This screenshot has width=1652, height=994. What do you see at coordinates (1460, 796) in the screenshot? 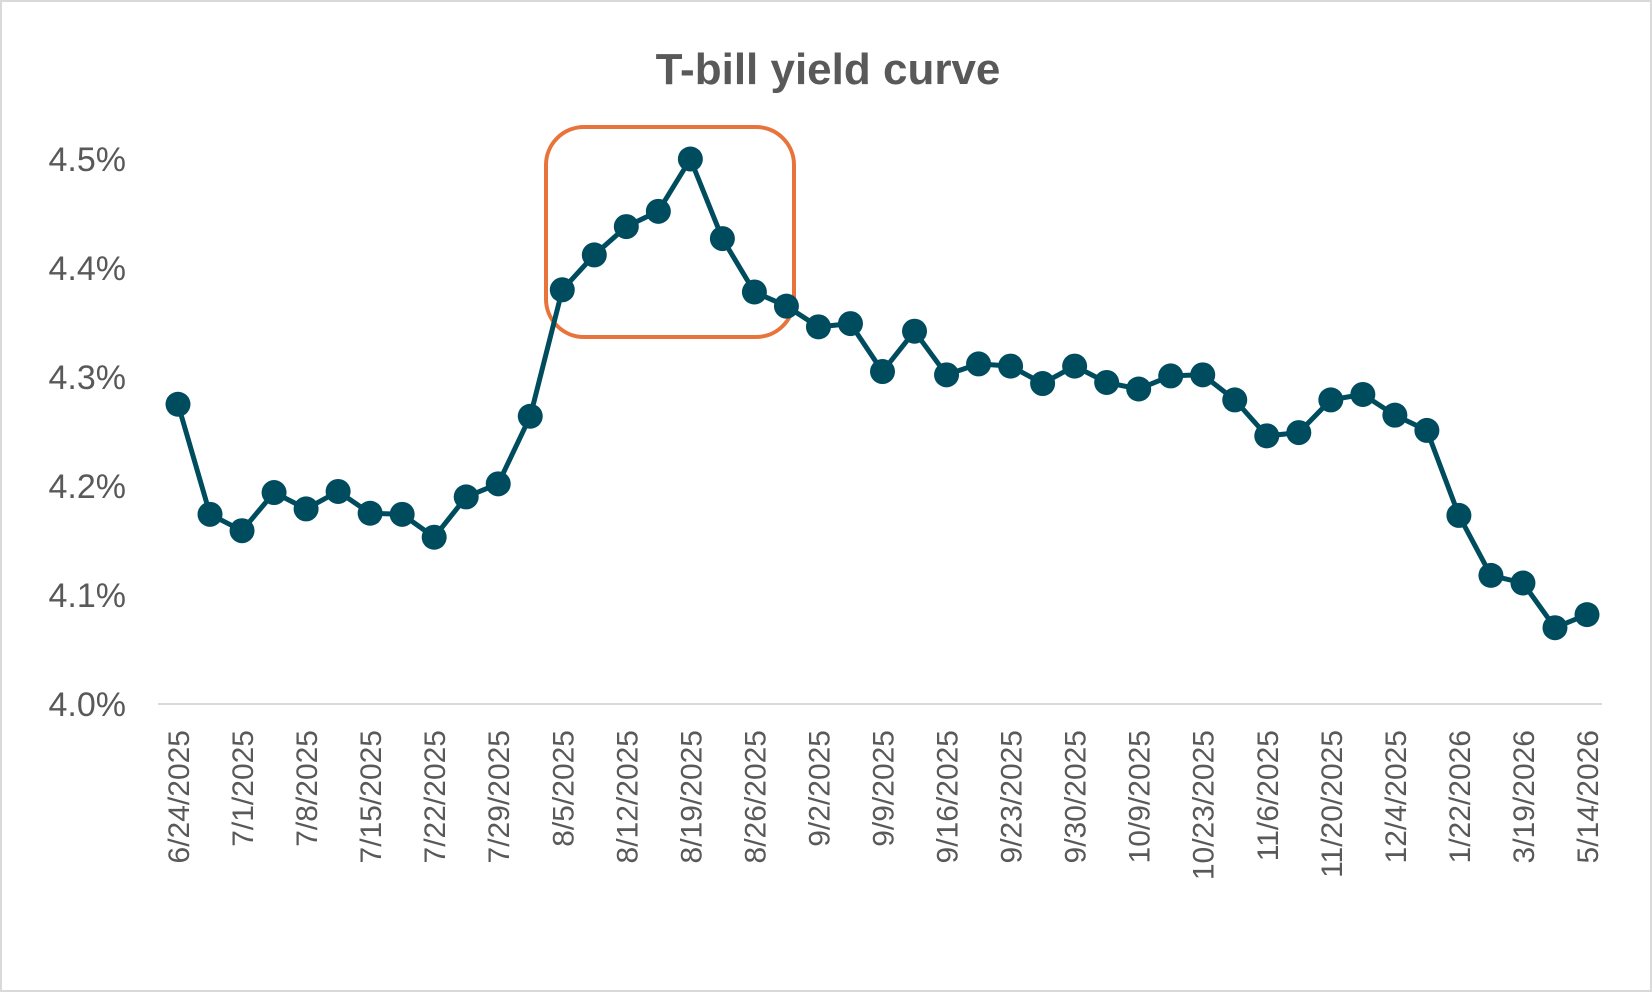
I see `x-tick-label: 1/22/2026` at bounding box center [1460, 796].